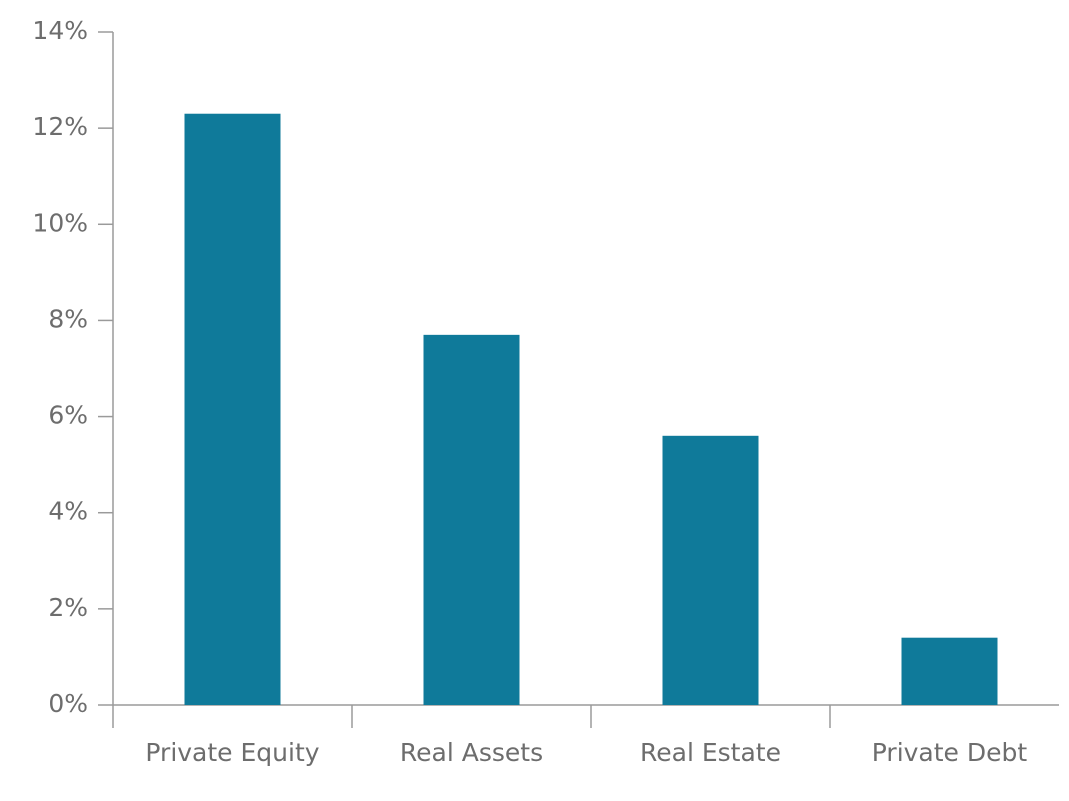 Image resolution: width=1069 pixels, height=801 pixels. I want to click on y-tick-label: 10%, so click(60, 222).